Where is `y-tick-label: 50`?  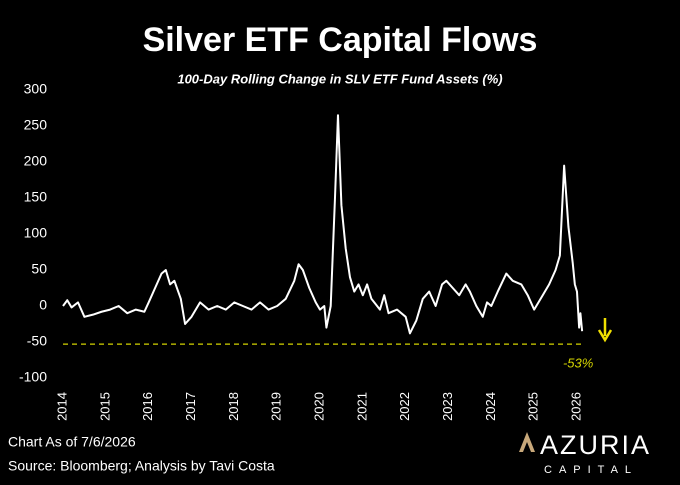
y-tick-label: 50 is located at coordinates (39, 269).